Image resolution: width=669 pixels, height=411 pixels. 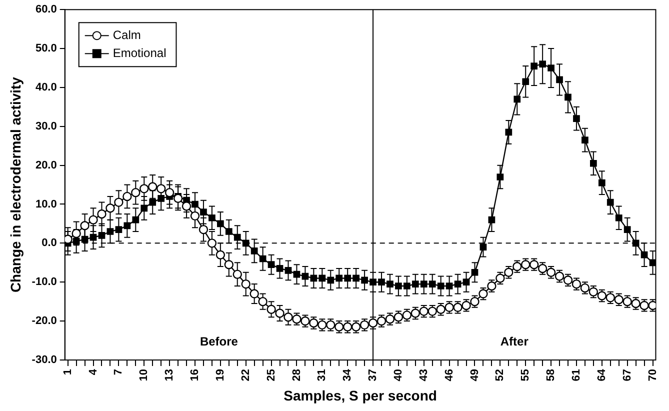 What do you see at coordinates (424, 375) in the screenshot?
I see `x-tick-label: 43` at bounding box center [424, 375].